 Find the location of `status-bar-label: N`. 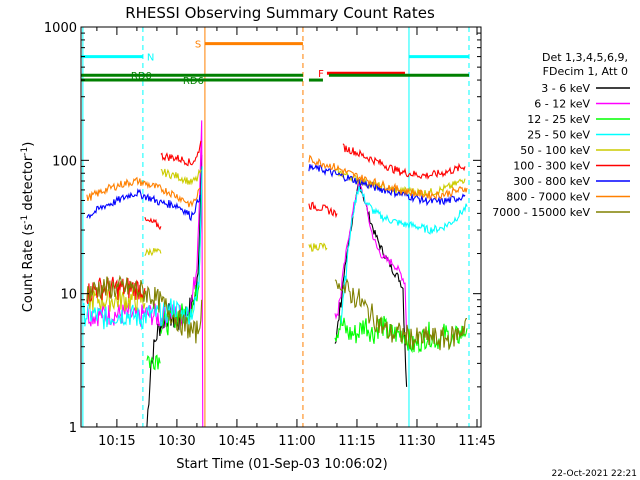

status-bar-label: N is located at coordinates (150, 58).